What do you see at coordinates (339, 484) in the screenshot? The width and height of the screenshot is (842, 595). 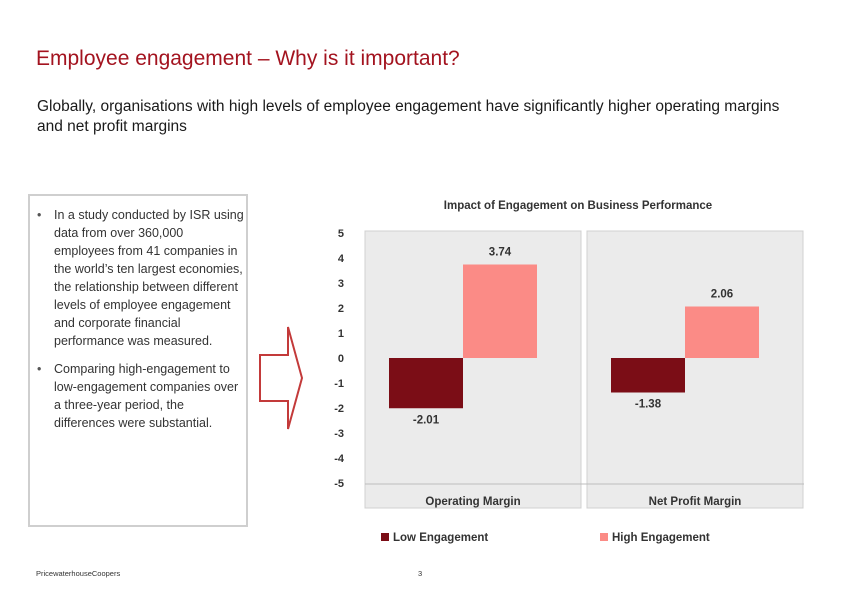 I see `y-tick-label: -5` at bounding box center [339, 484].